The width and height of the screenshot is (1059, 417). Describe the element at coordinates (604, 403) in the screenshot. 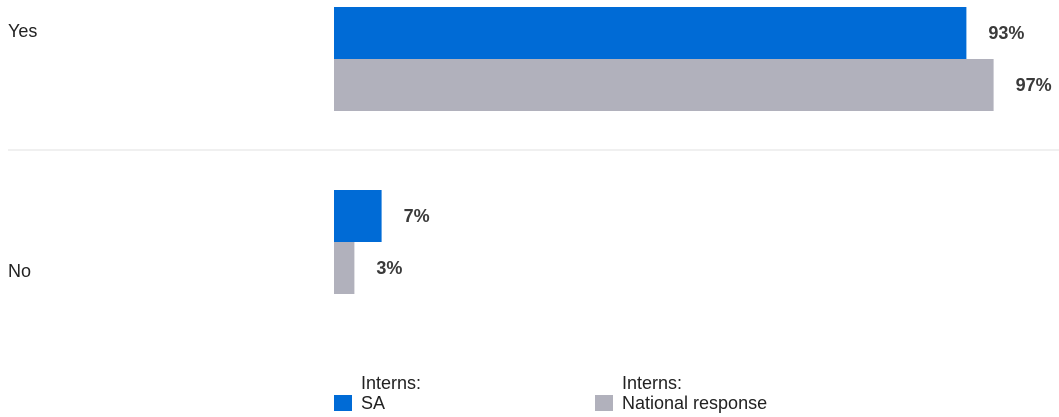

I see `legend-swatch-national` at that location.